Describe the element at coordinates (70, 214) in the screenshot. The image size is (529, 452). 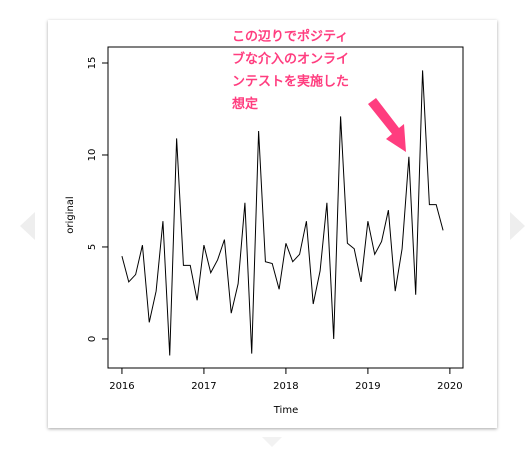
I see `y-axis-label: original` at that location.